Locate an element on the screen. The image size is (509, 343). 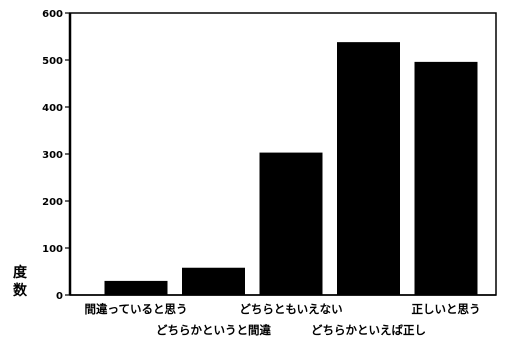
y-tick-label-0: 0 is located at coordinates (59, 296).